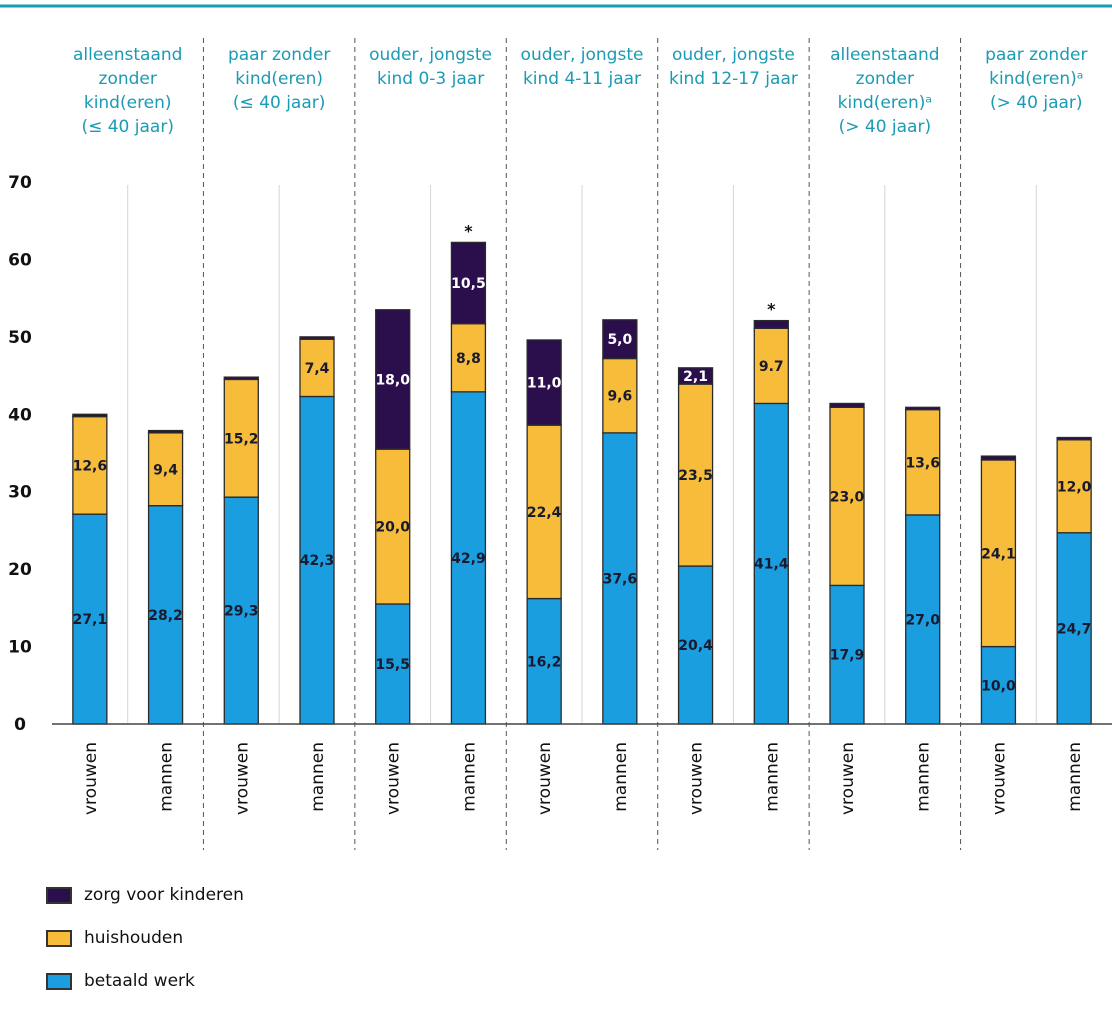 This screenshot has height=1011, width=1112. I want to click on data-label: 2,1, so click(695, 377).